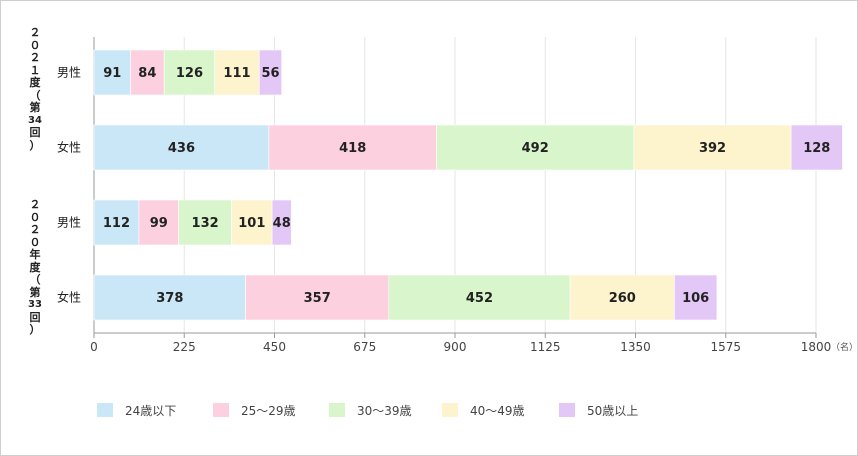  I want to click on x-tick-label: 675, so click(364, 347).